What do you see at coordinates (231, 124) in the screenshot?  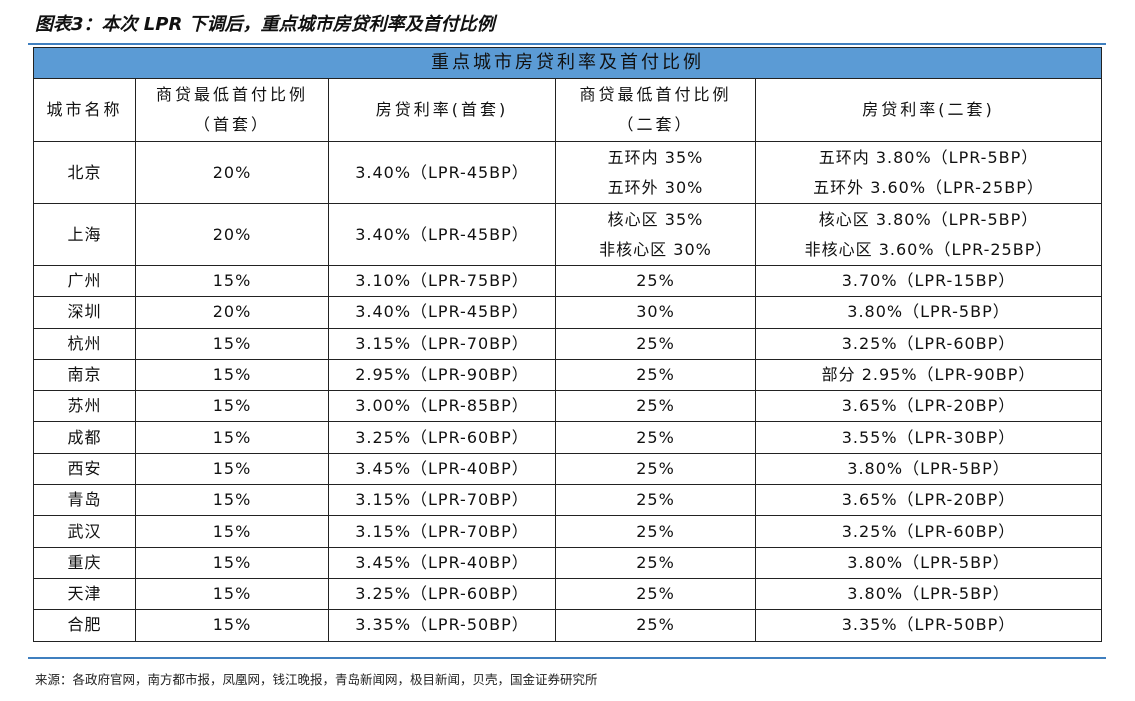 I see `header-line: （首套）` at bounding box center [231, 124].